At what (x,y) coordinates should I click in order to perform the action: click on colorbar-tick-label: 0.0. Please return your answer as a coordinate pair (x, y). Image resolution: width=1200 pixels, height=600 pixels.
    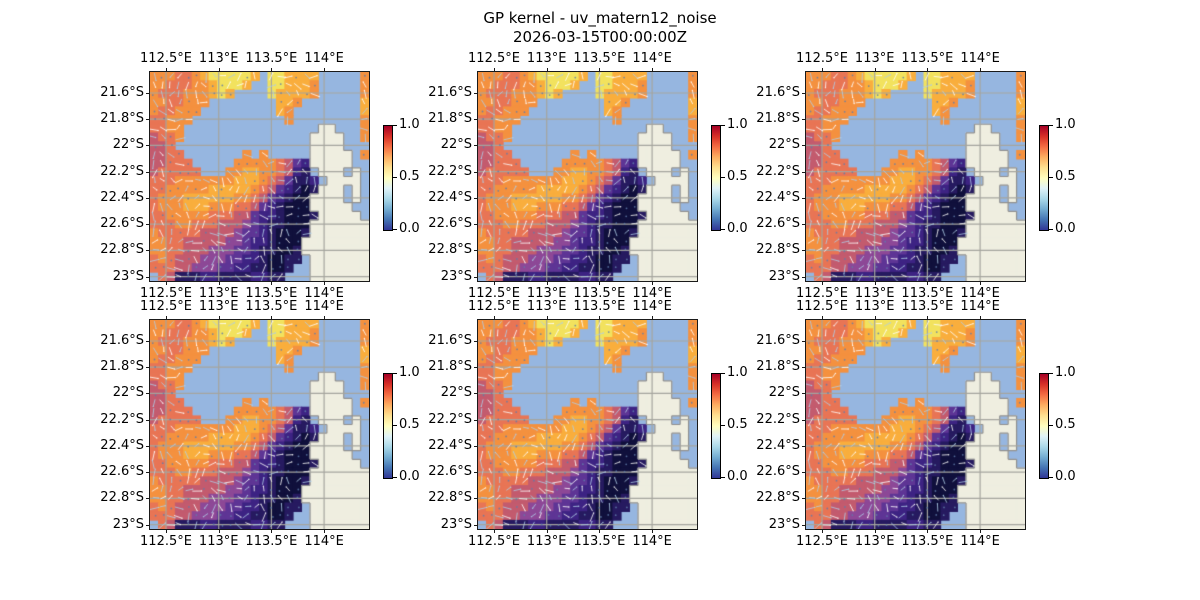
    Looking at the image, I should click on (409, 476).